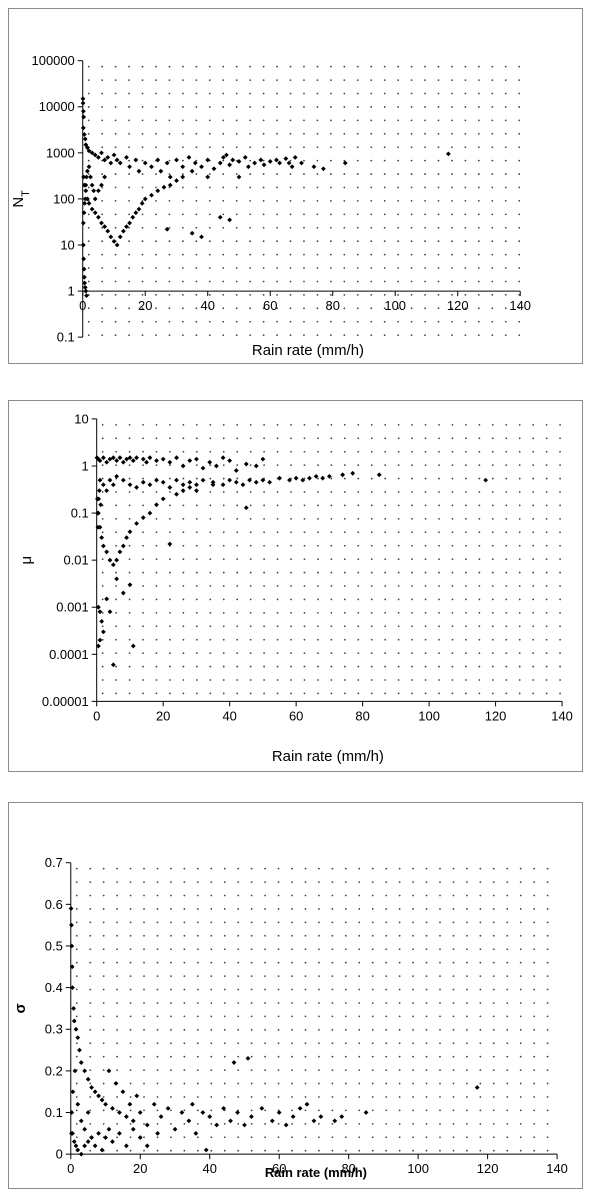 The width and height of the screenshot is (592, 1193). Describe the element at coordinates (316, 1172) in the screenshot. I see `x-axis-title: Rain rate (mm/h)` at that location.